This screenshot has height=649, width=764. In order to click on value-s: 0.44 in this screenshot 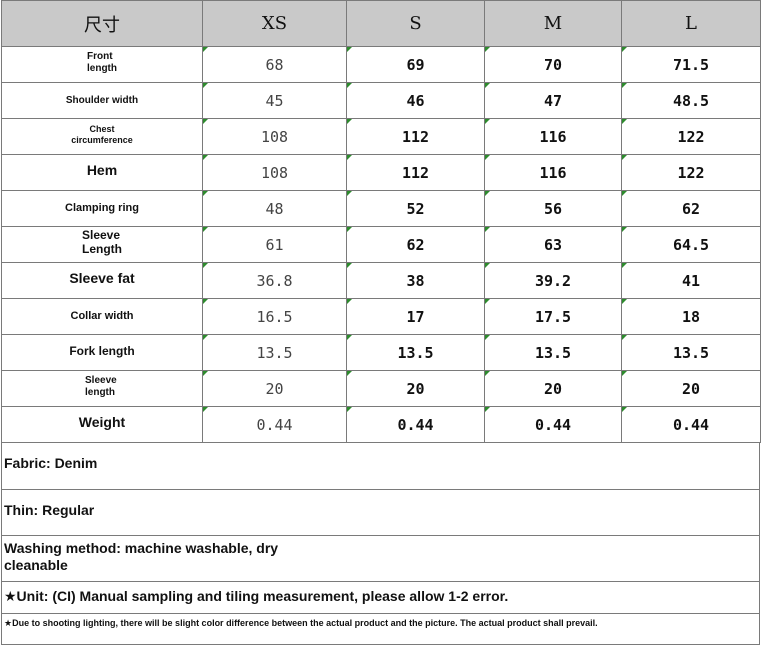, I will do `click(415, 424)`.